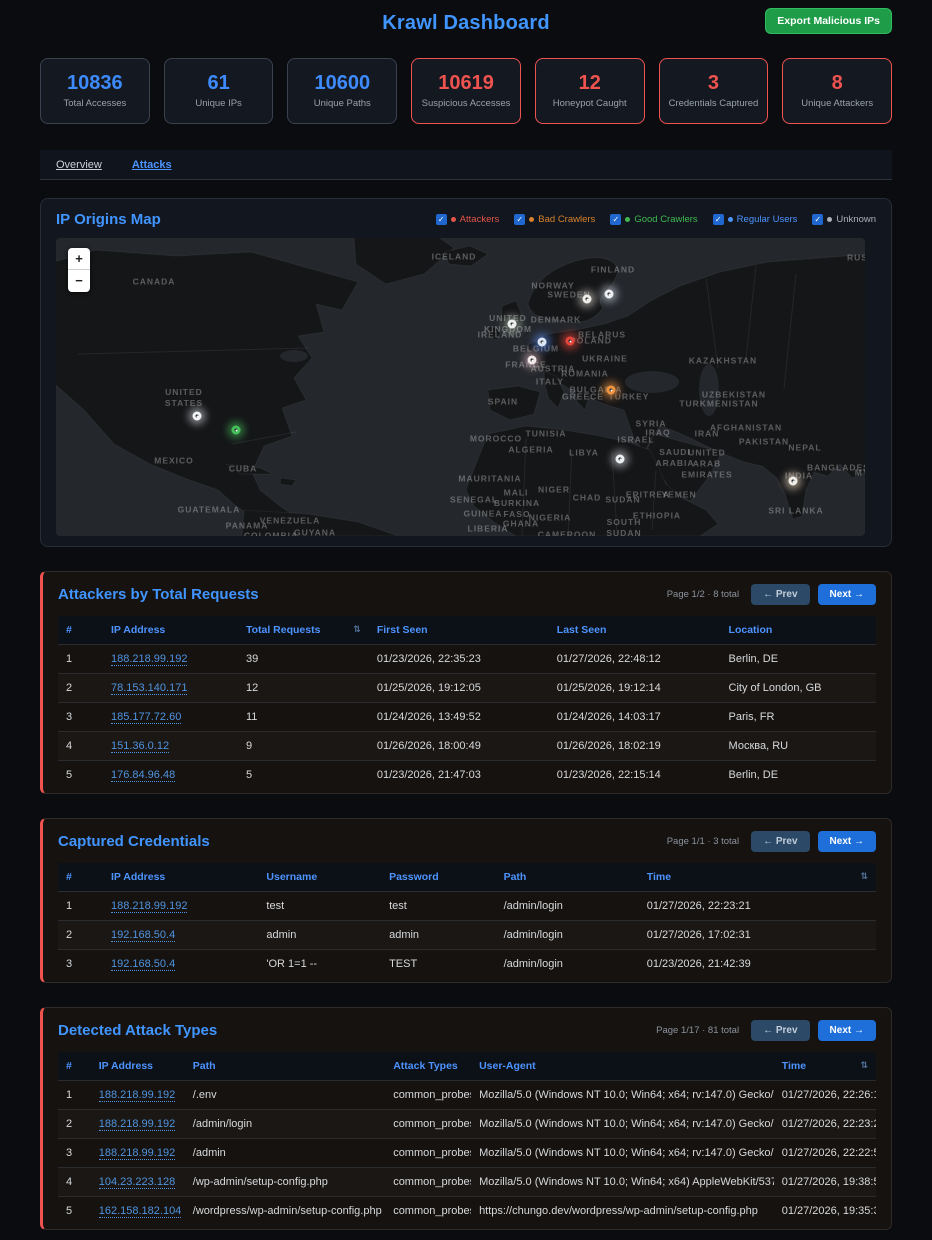  What do you see at coordinates (74, 1182) in the screenshot?
I see `table-cell: 4` at bounding box center [74, 1182].